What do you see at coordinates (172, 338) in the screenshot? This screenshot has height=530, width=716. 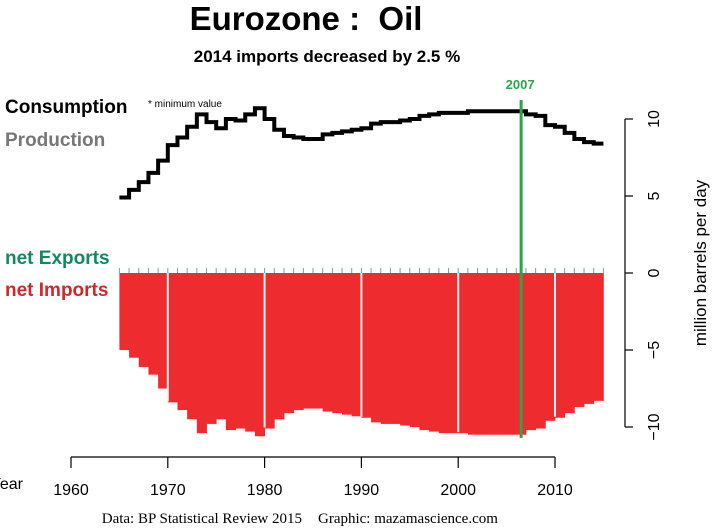 I see `import-bar-1970` at bounding box center [172, 338].